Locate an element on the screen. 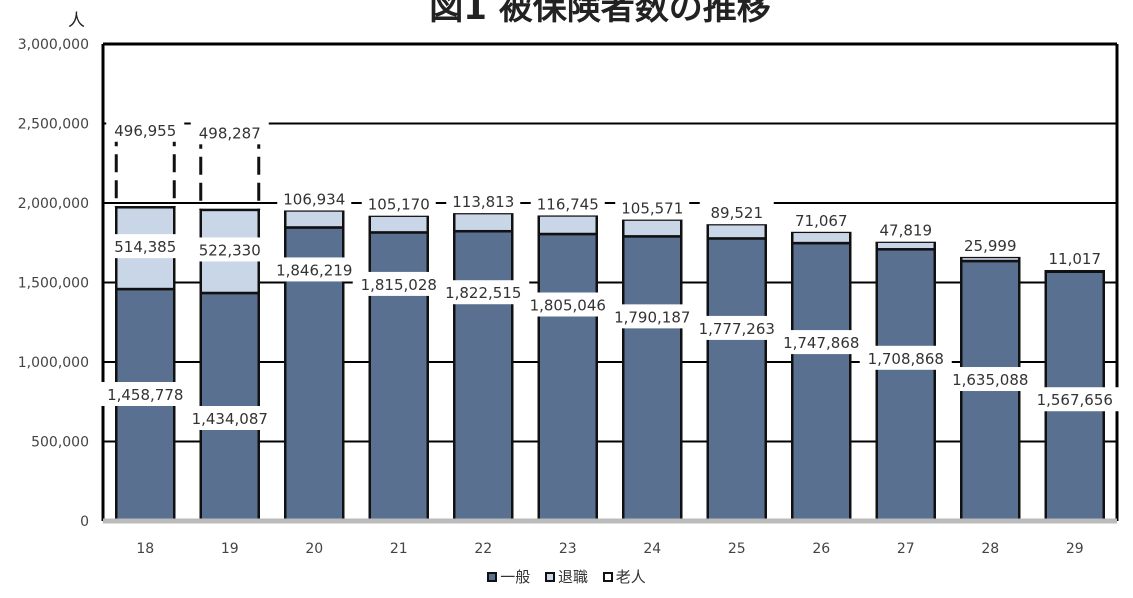 The width and height of the screenshot is (1133, 598). data-label-taishoku: 106,934 is located at coordinates (314, 199).